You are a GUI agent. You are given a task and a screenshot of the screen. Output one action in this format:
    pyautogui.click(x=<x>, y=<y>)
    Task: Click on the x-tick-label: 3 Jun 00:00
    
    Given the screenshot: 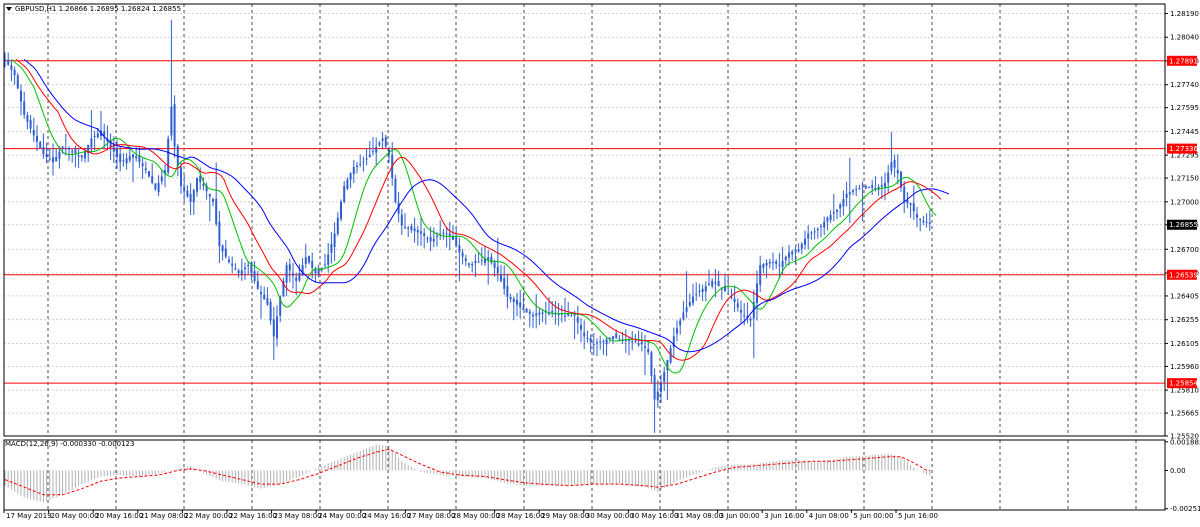 What is the action you would take?
    pyautogui.click(x=740, y=516)
    